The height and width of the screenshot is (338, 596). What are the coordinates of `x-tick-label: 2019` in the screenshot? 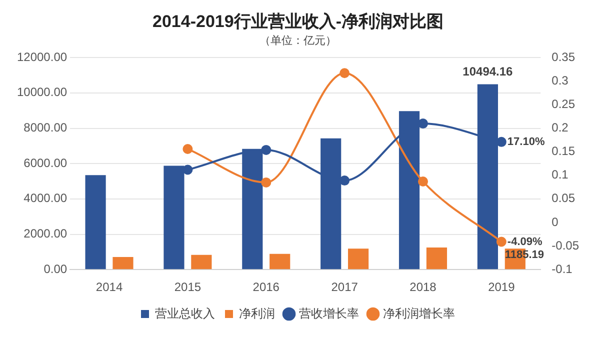 It's located at (502, 287).